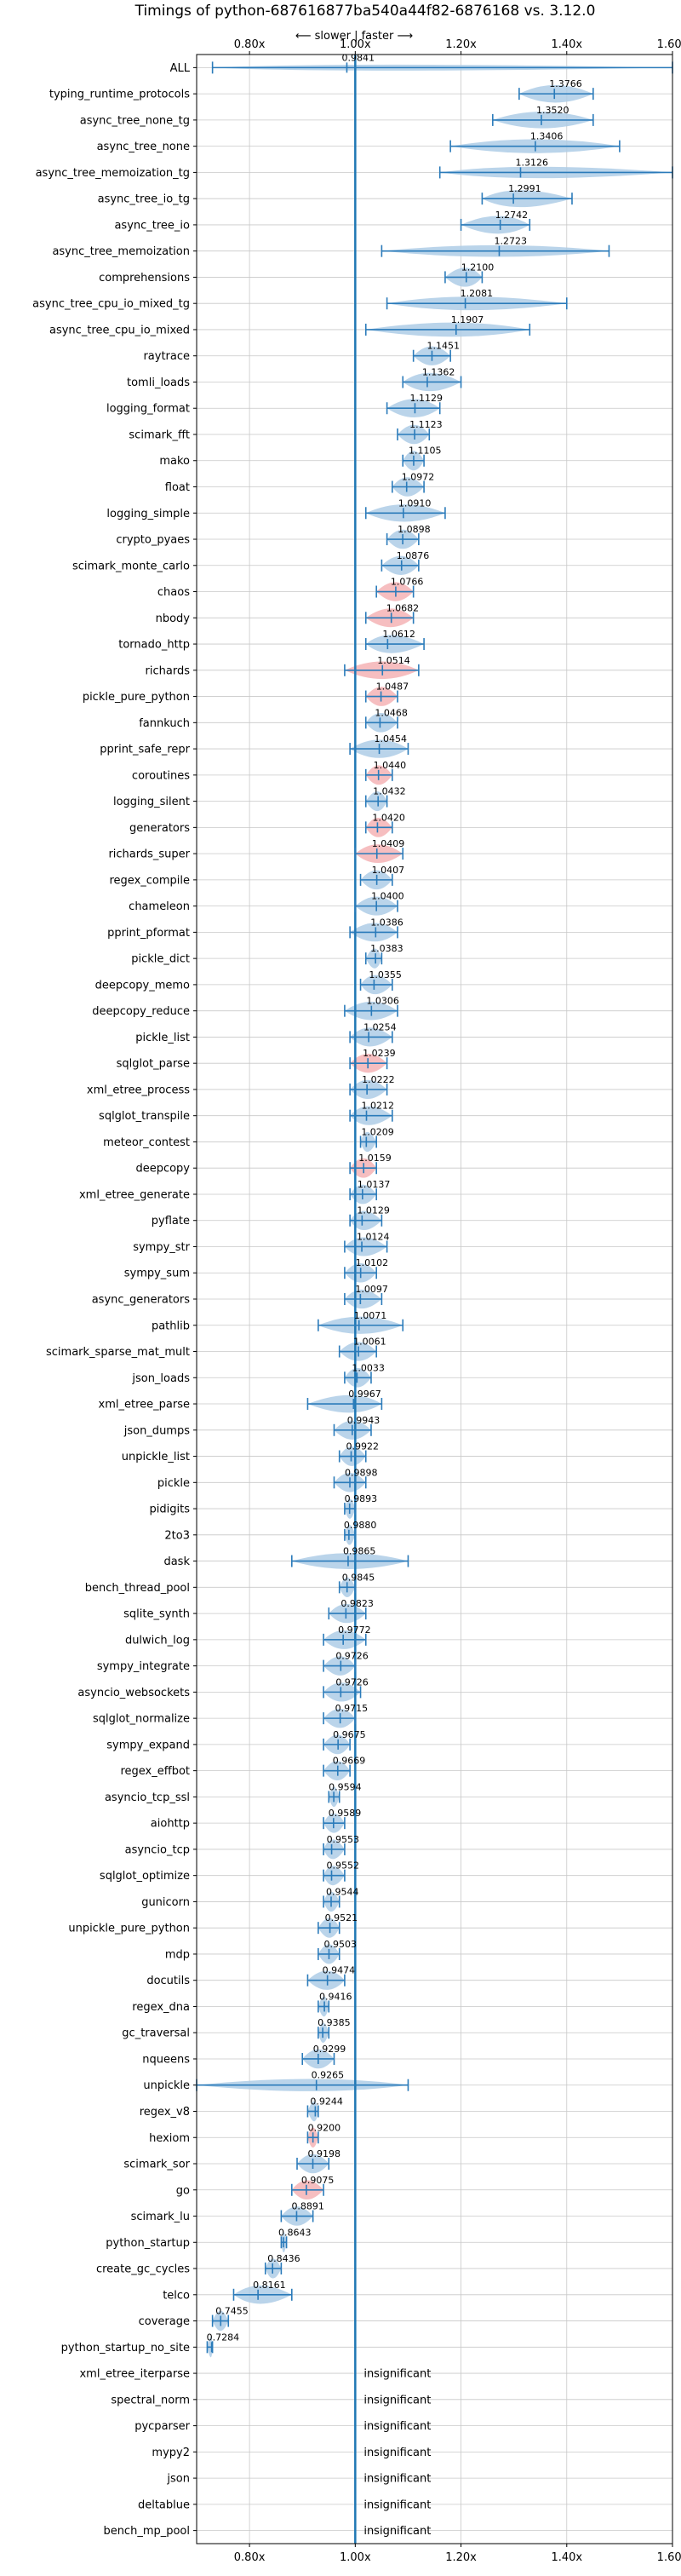 This screenshot has width=681, height=2576. What do you see at coordinates (177, 1536) in the screenshot?
I see `category-label: 2to3` at bounding box center [177, 1536].